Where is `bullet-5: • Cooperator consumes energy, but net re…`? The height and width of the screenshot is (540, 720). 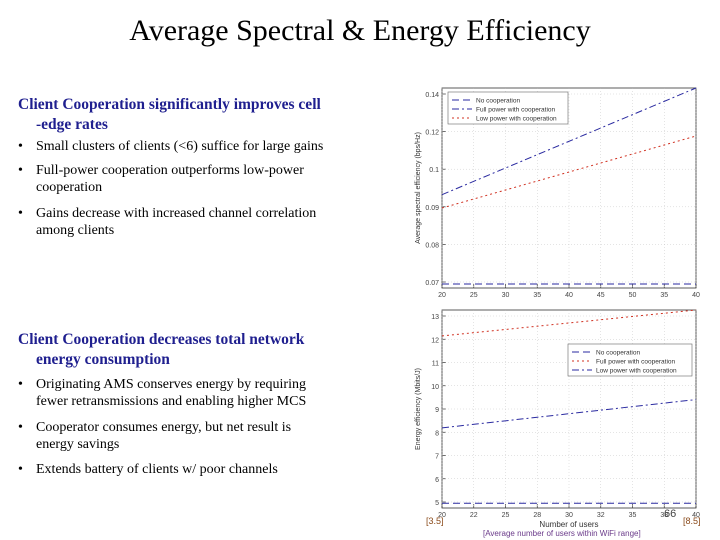 bullet-5: • Cooperator consumes energy, but net re… is located at coordinates (203, 436).